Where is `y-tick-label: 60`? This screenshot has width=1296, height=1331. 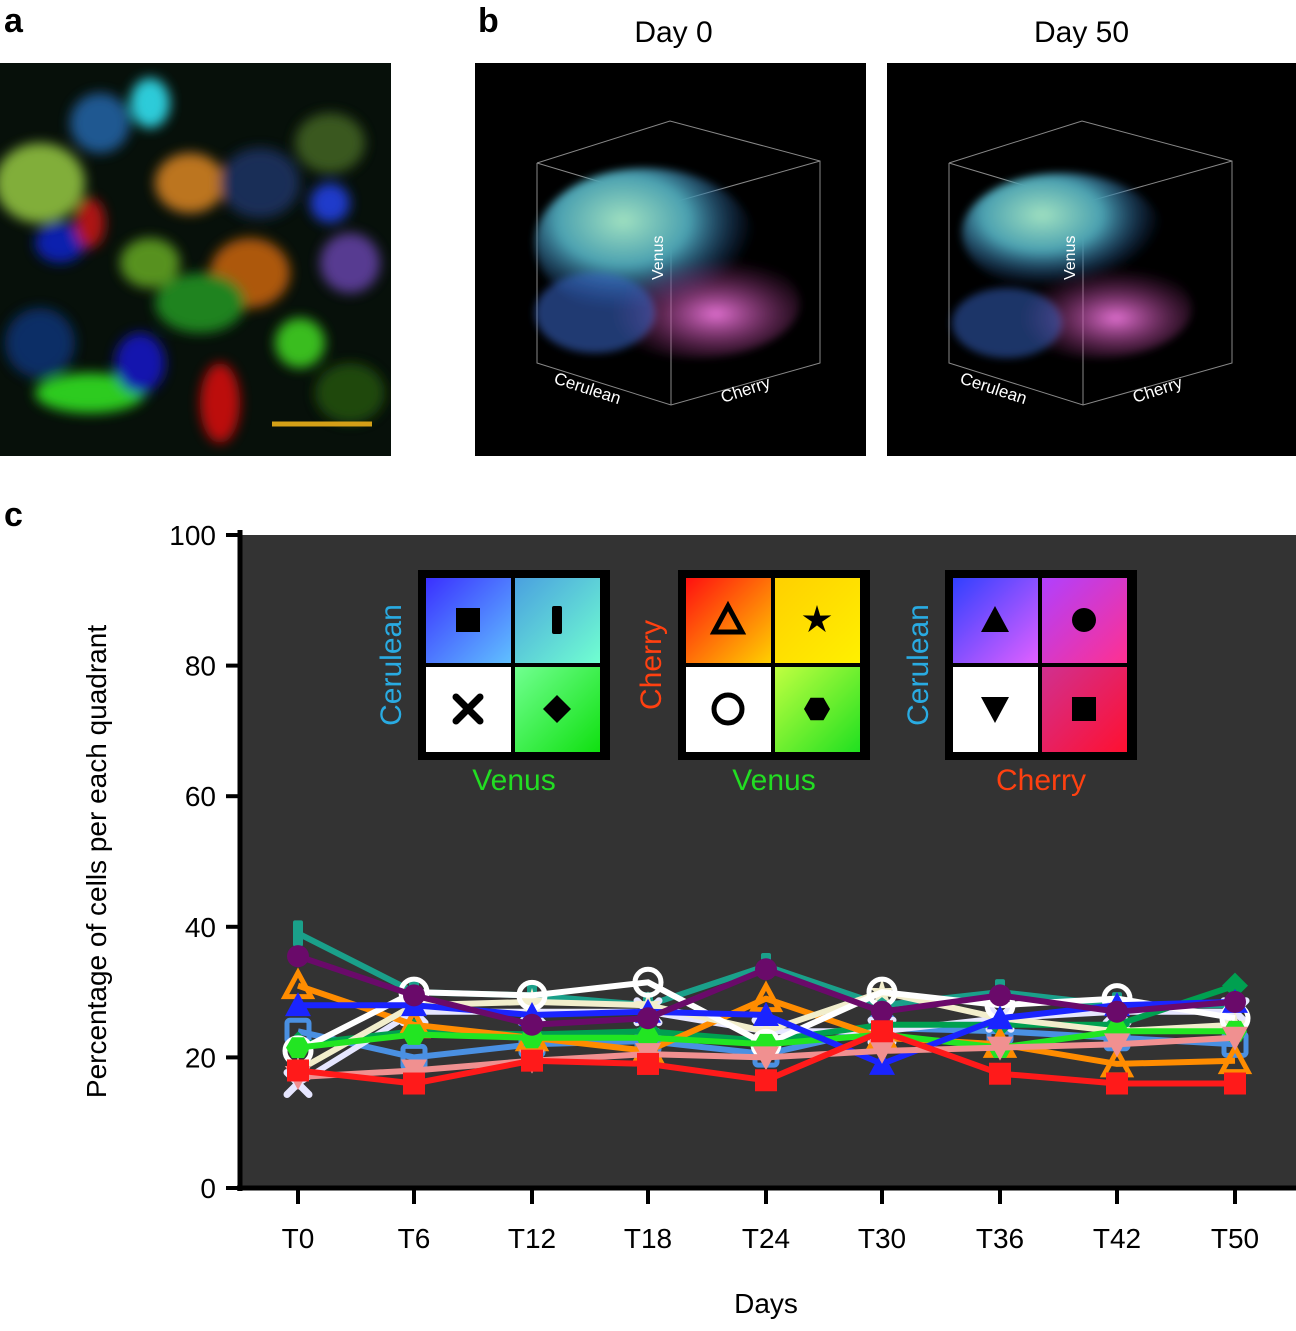
y-tick-label: 60 is located at coordinates (200, 796).